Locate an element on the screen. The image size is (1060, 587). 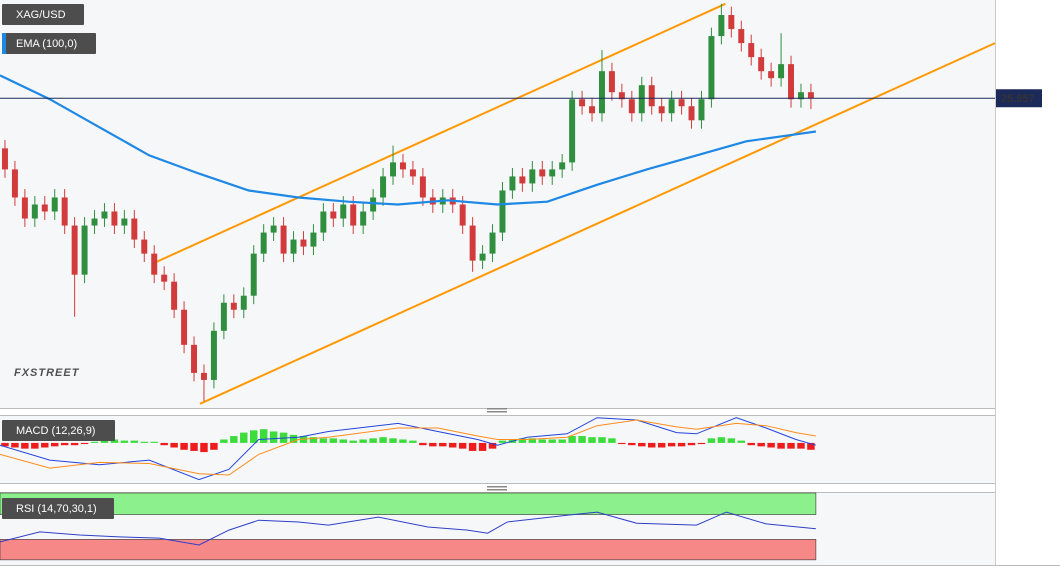
legend-label: MACD (12,26,9) is located at coordinates (55, 431).